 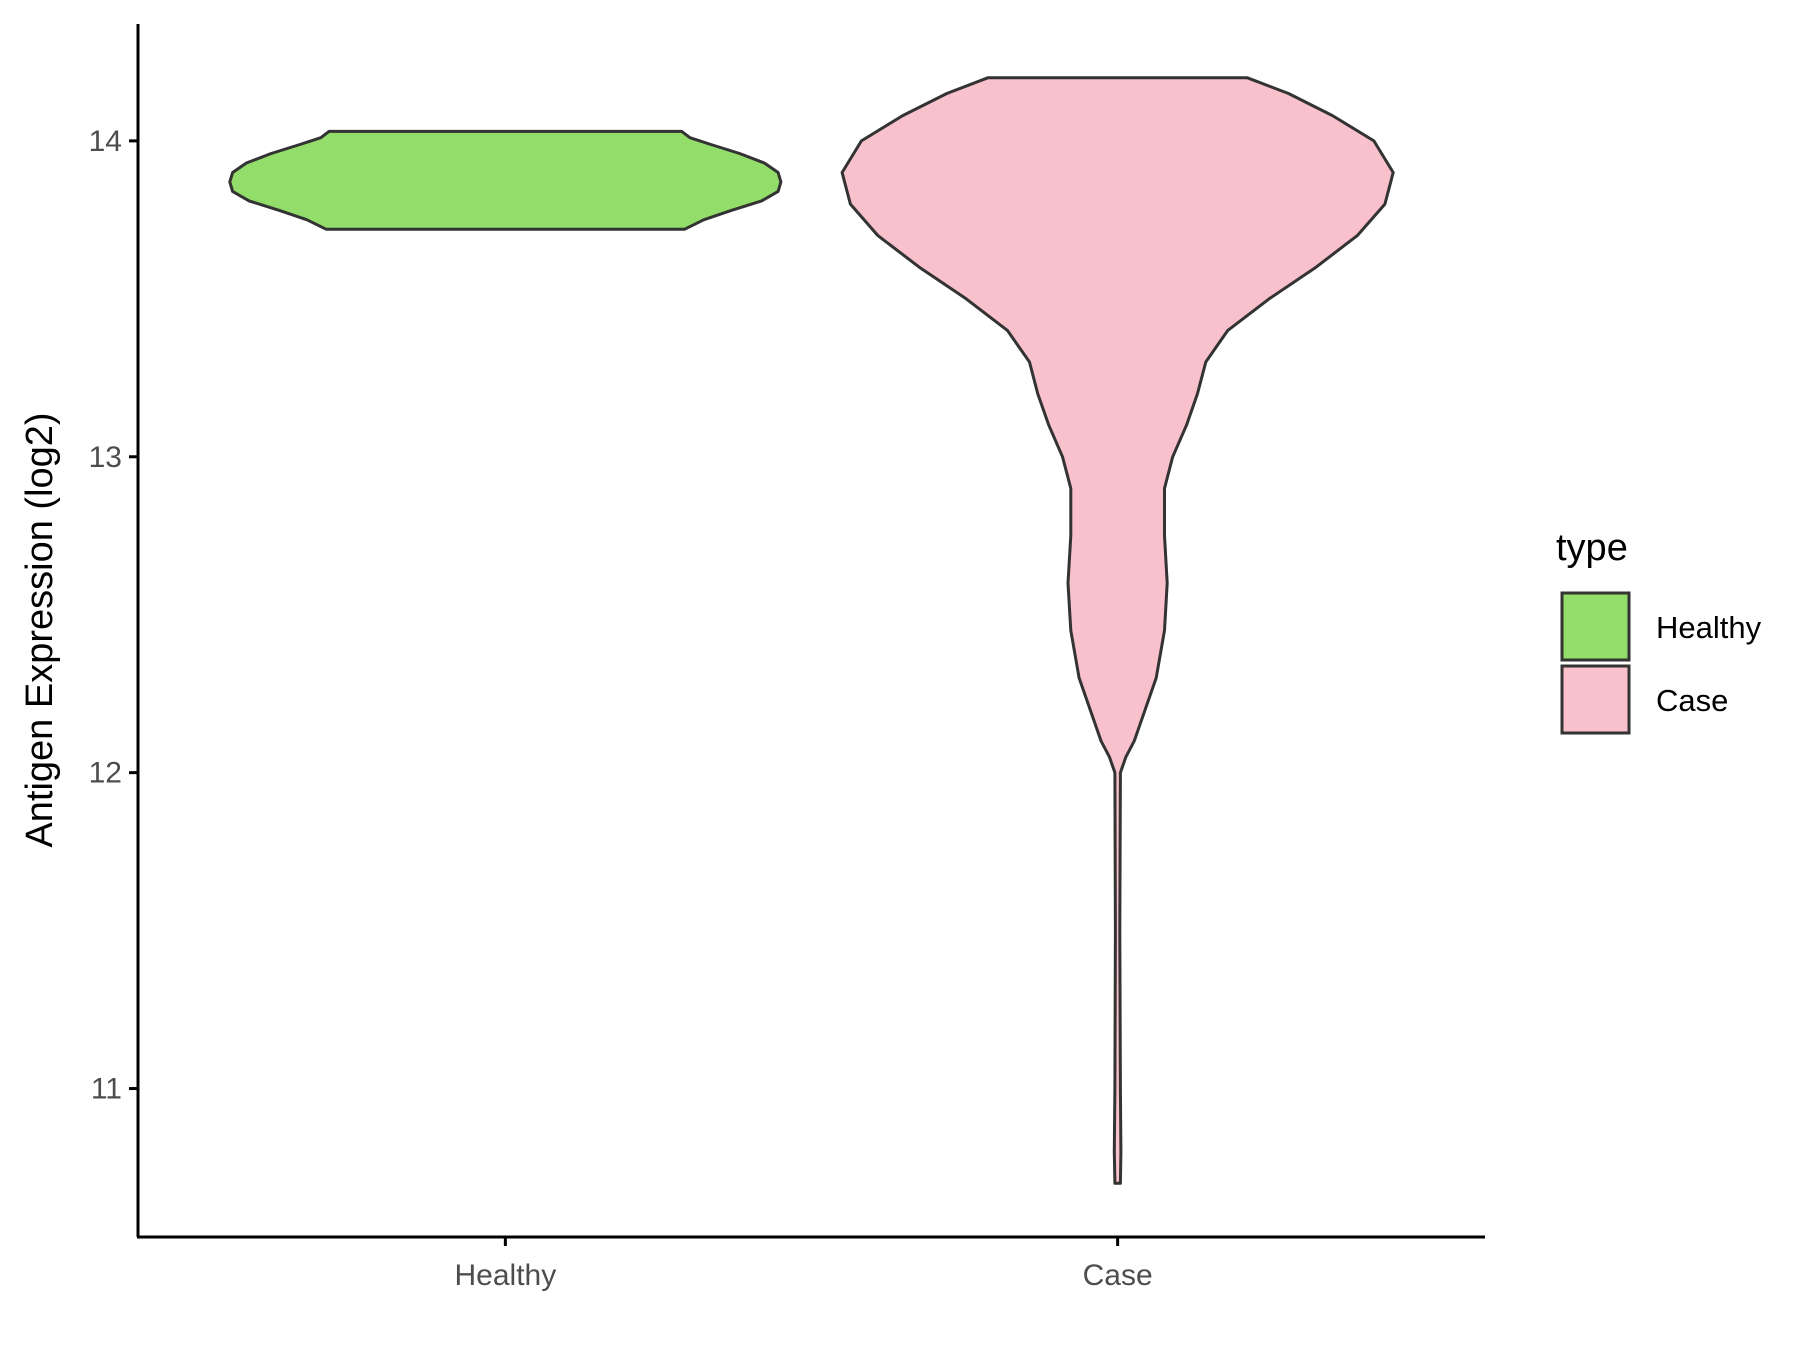 What do you see at coordinates (505, 180) in the screenshot?
I see `violin-healthy` at bounding box center [505, 180].